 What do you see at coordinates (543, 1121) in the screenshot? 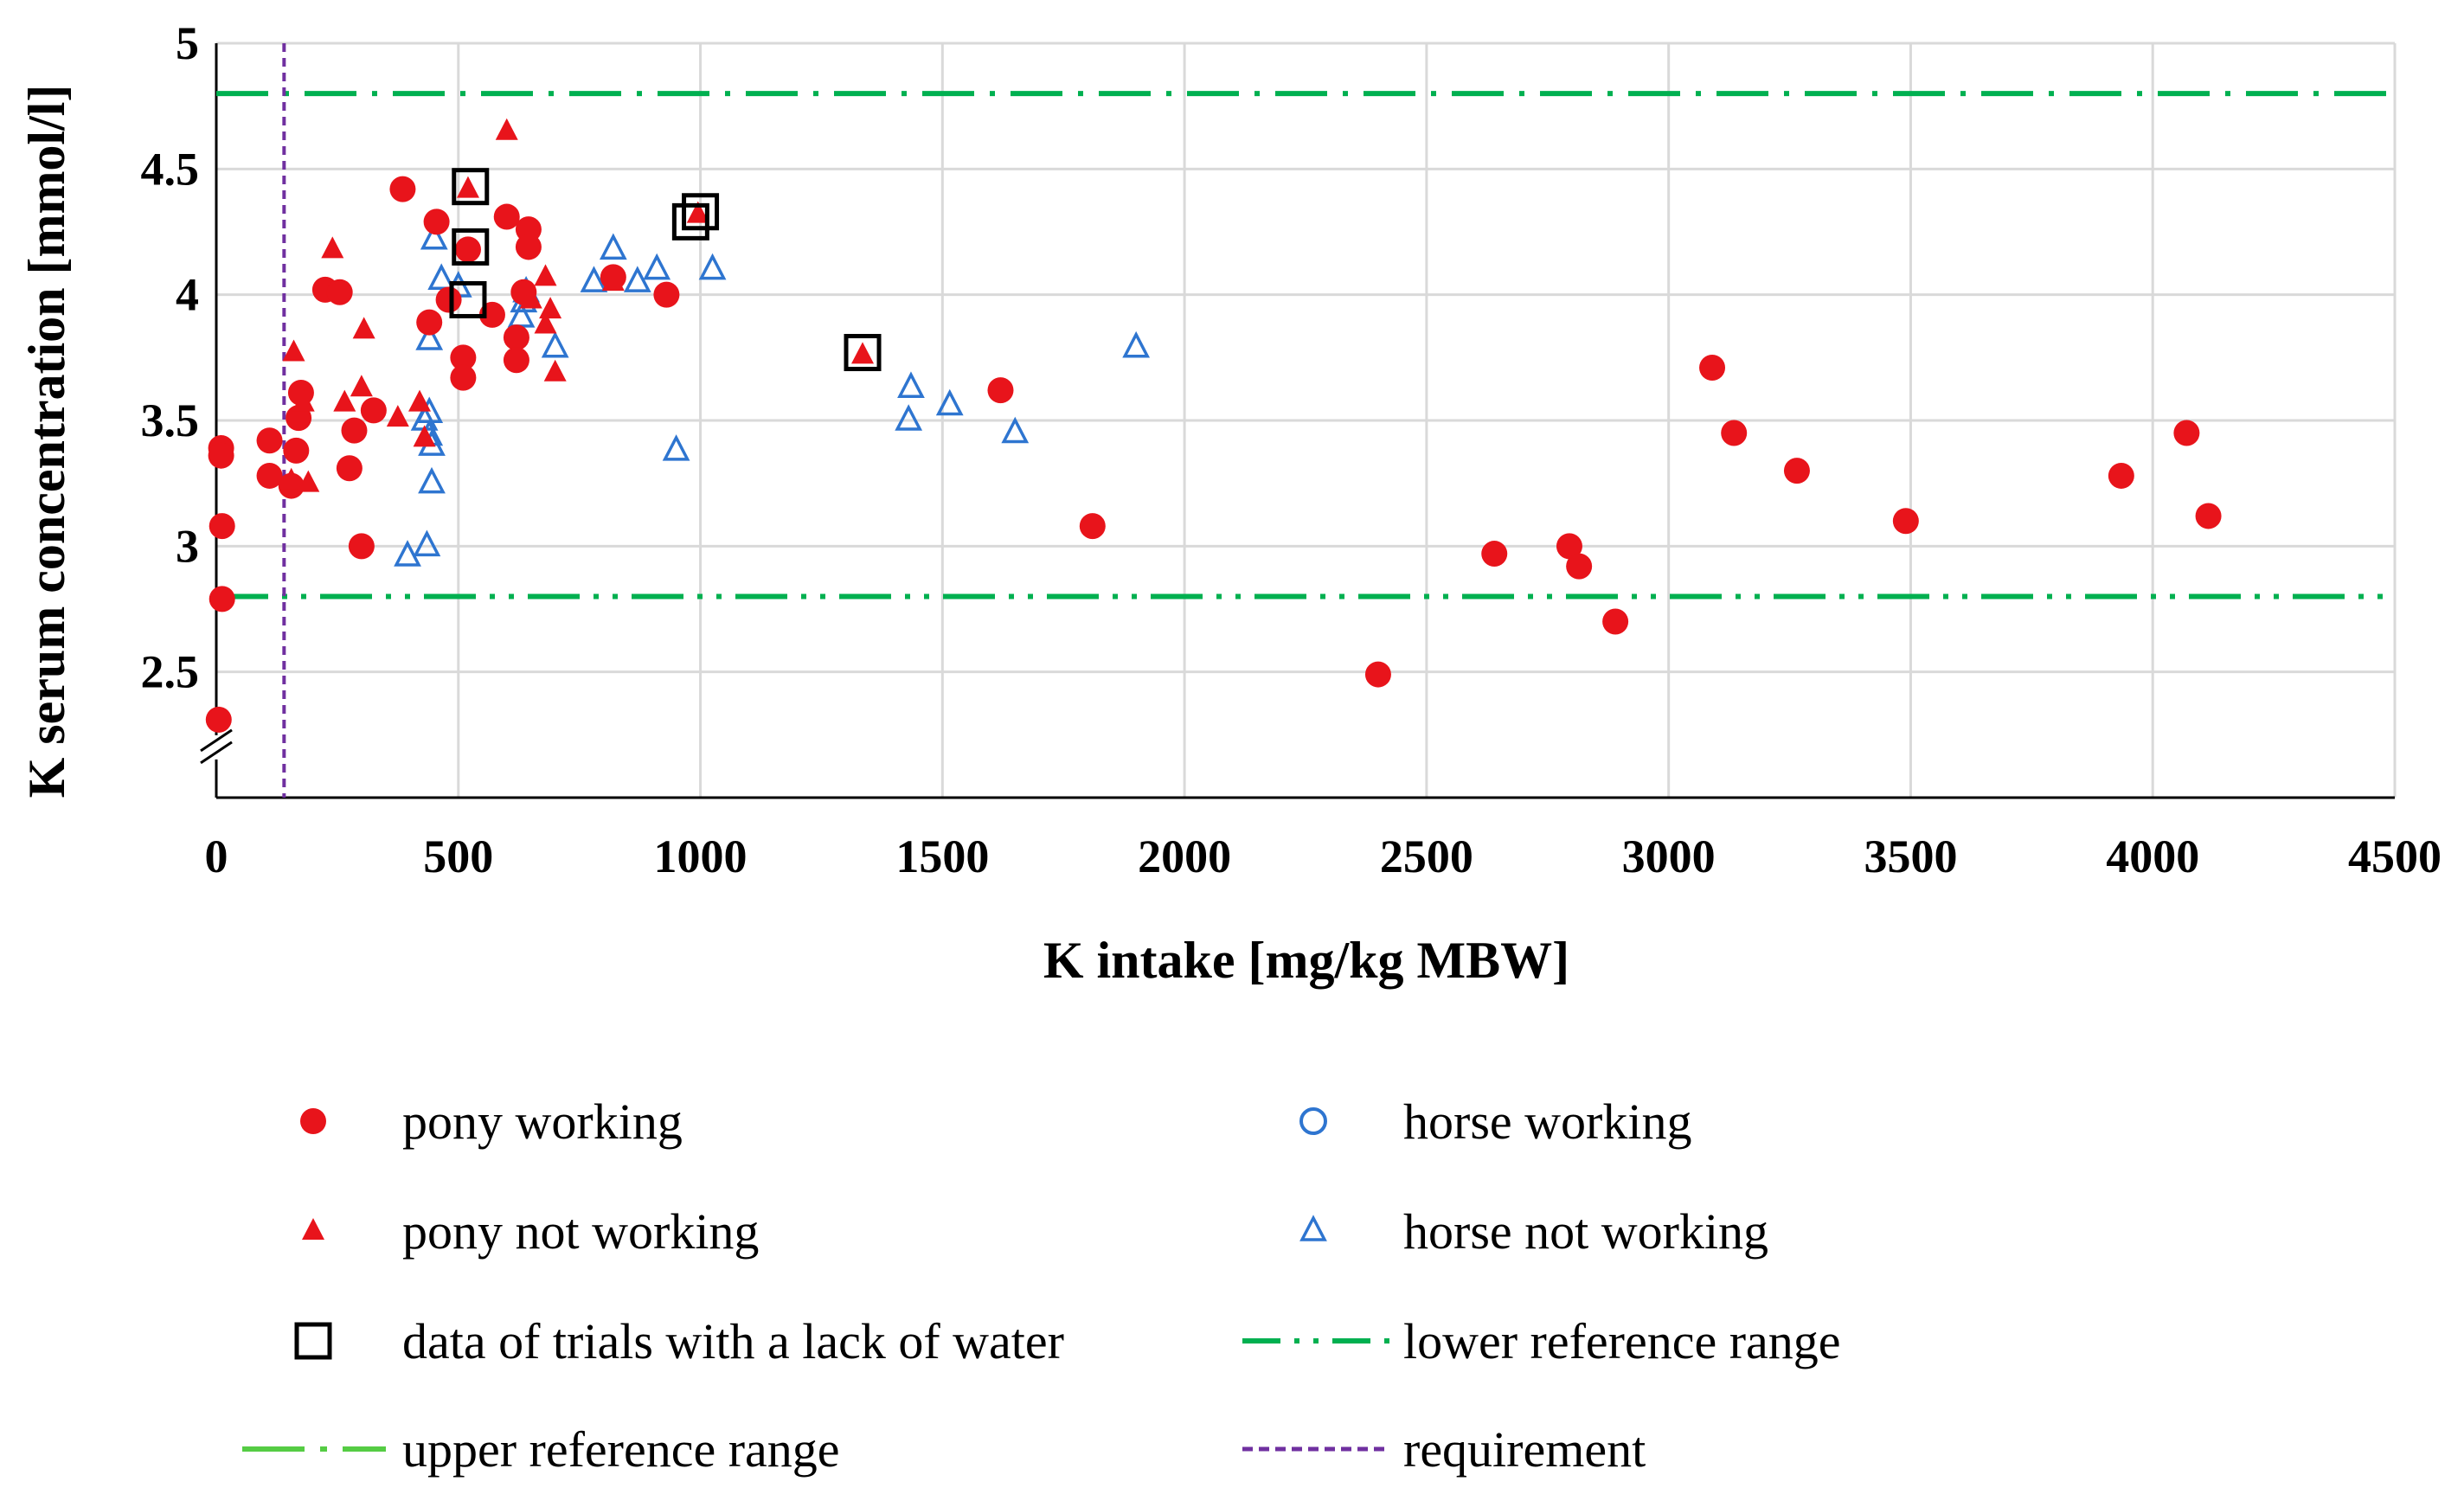
I see `legend-label: pony working` at bounding box center [543, 1121].